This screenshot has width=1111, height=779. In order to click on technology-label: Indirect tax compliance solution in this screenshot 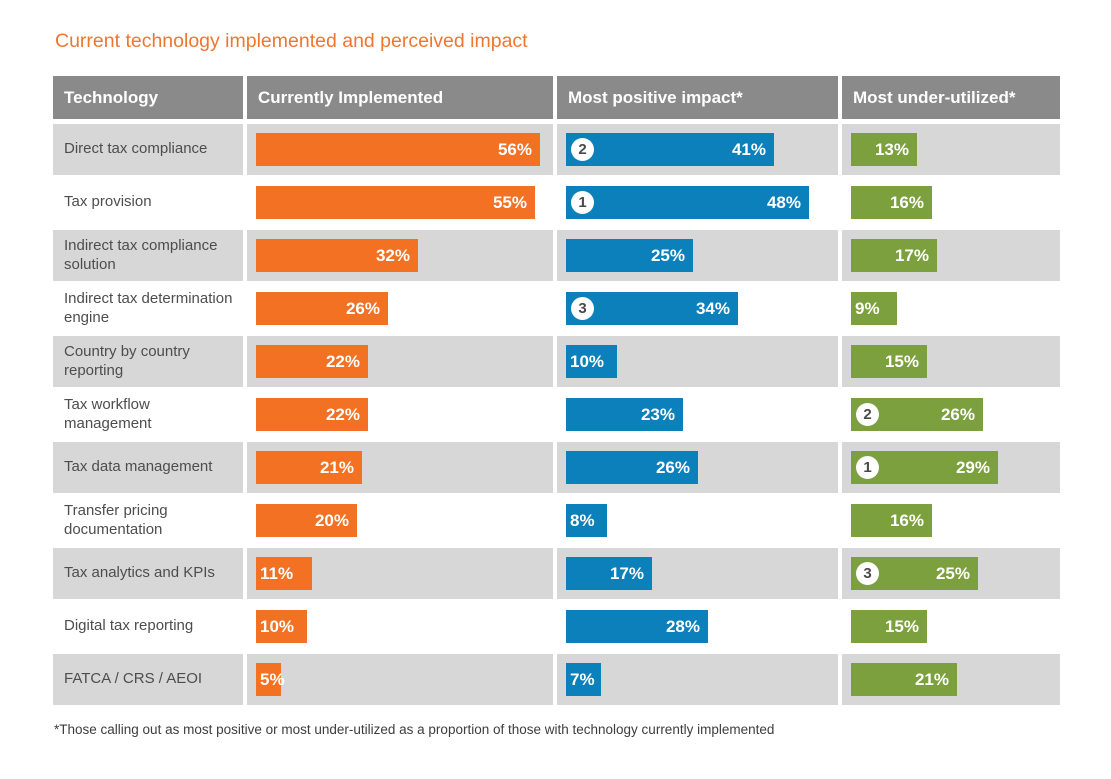, I will do `click(148, 255)`.